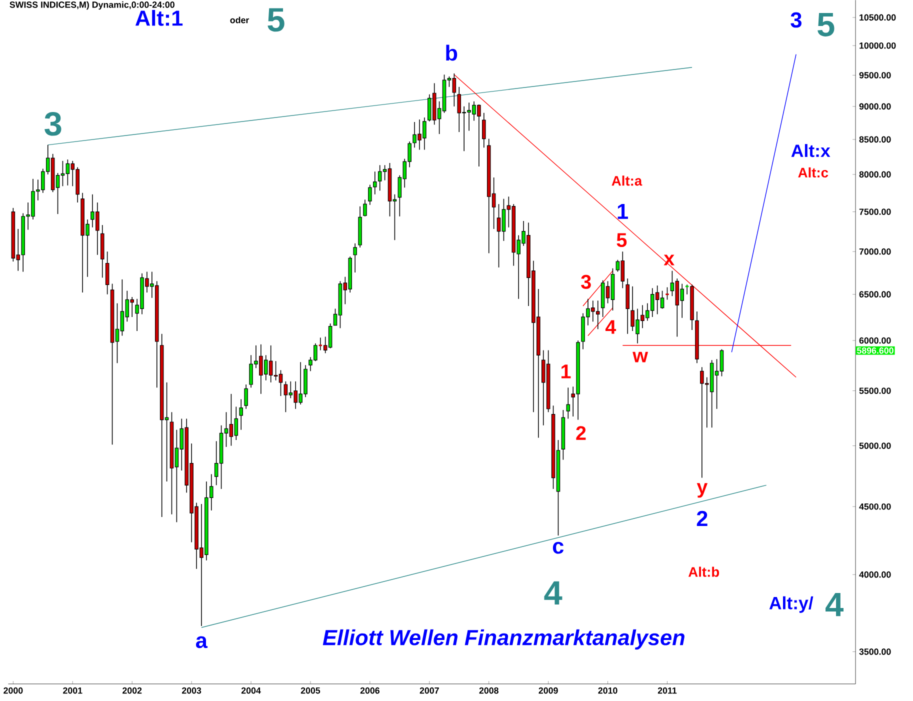 The height and width of the screenshot is (701, 913). I want to click on annotation: Alt:x, so click(810, 151).